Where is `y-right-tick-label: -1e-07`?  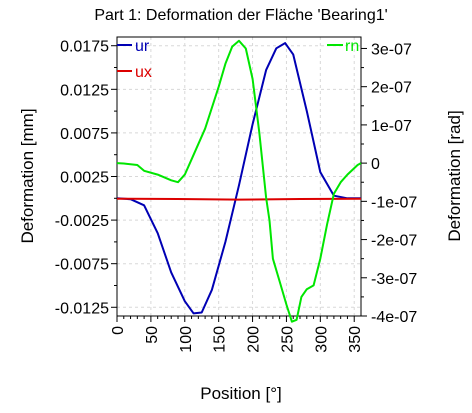 y-right-tick-label: -1e-07 is located at coordinates (394, 202).